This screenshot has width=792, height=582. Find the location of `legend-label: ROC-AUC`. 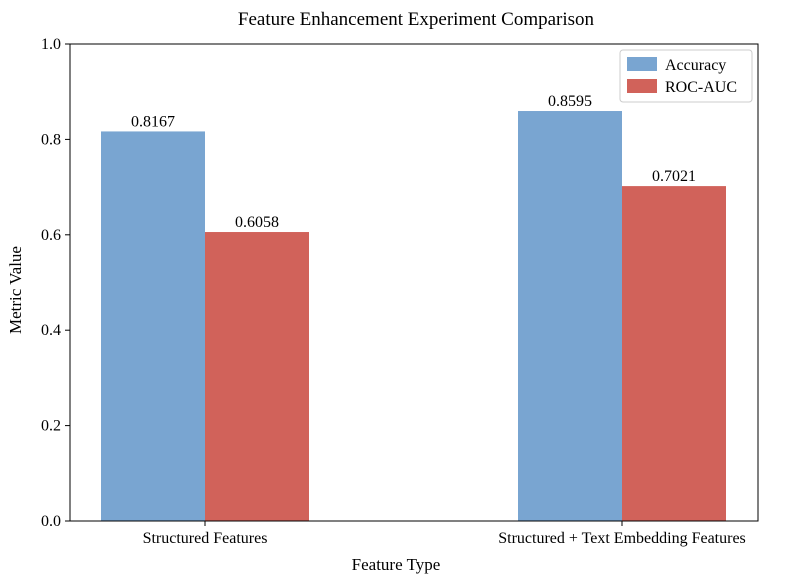

legend-label: ROC-AUC is located at coordinates (701, 87).